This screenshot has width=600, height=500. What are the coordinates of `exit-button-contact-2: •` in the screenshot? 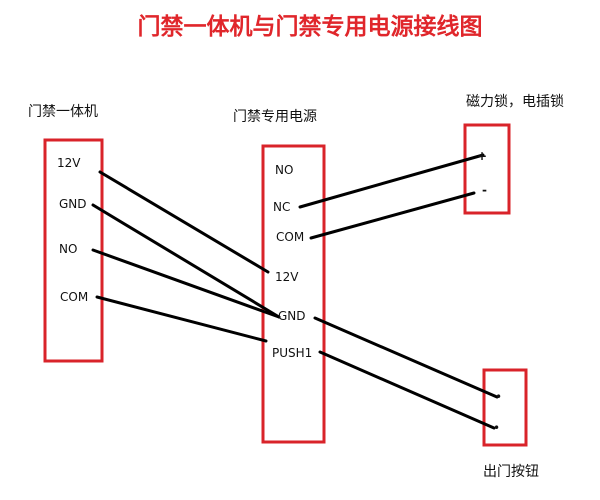 It's located at (496, 428).